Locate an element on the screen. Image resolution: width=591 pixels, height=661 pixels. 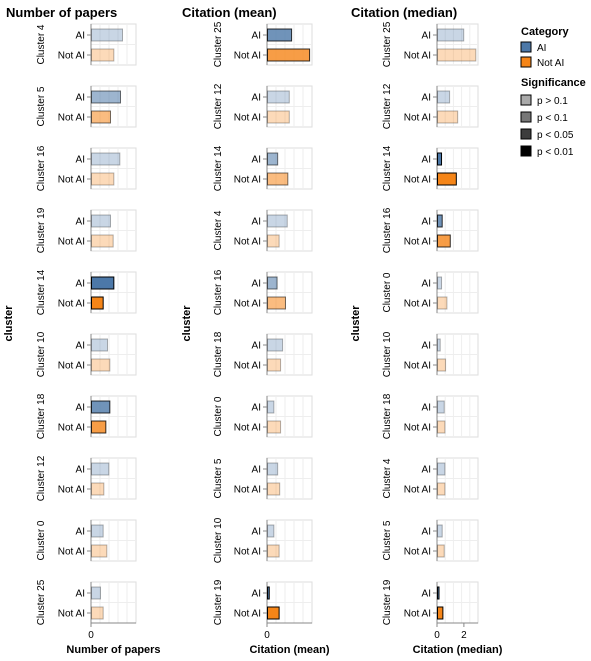
cluster-group: Cluster 5 AI Not AI is located at coordinates (430, 540).